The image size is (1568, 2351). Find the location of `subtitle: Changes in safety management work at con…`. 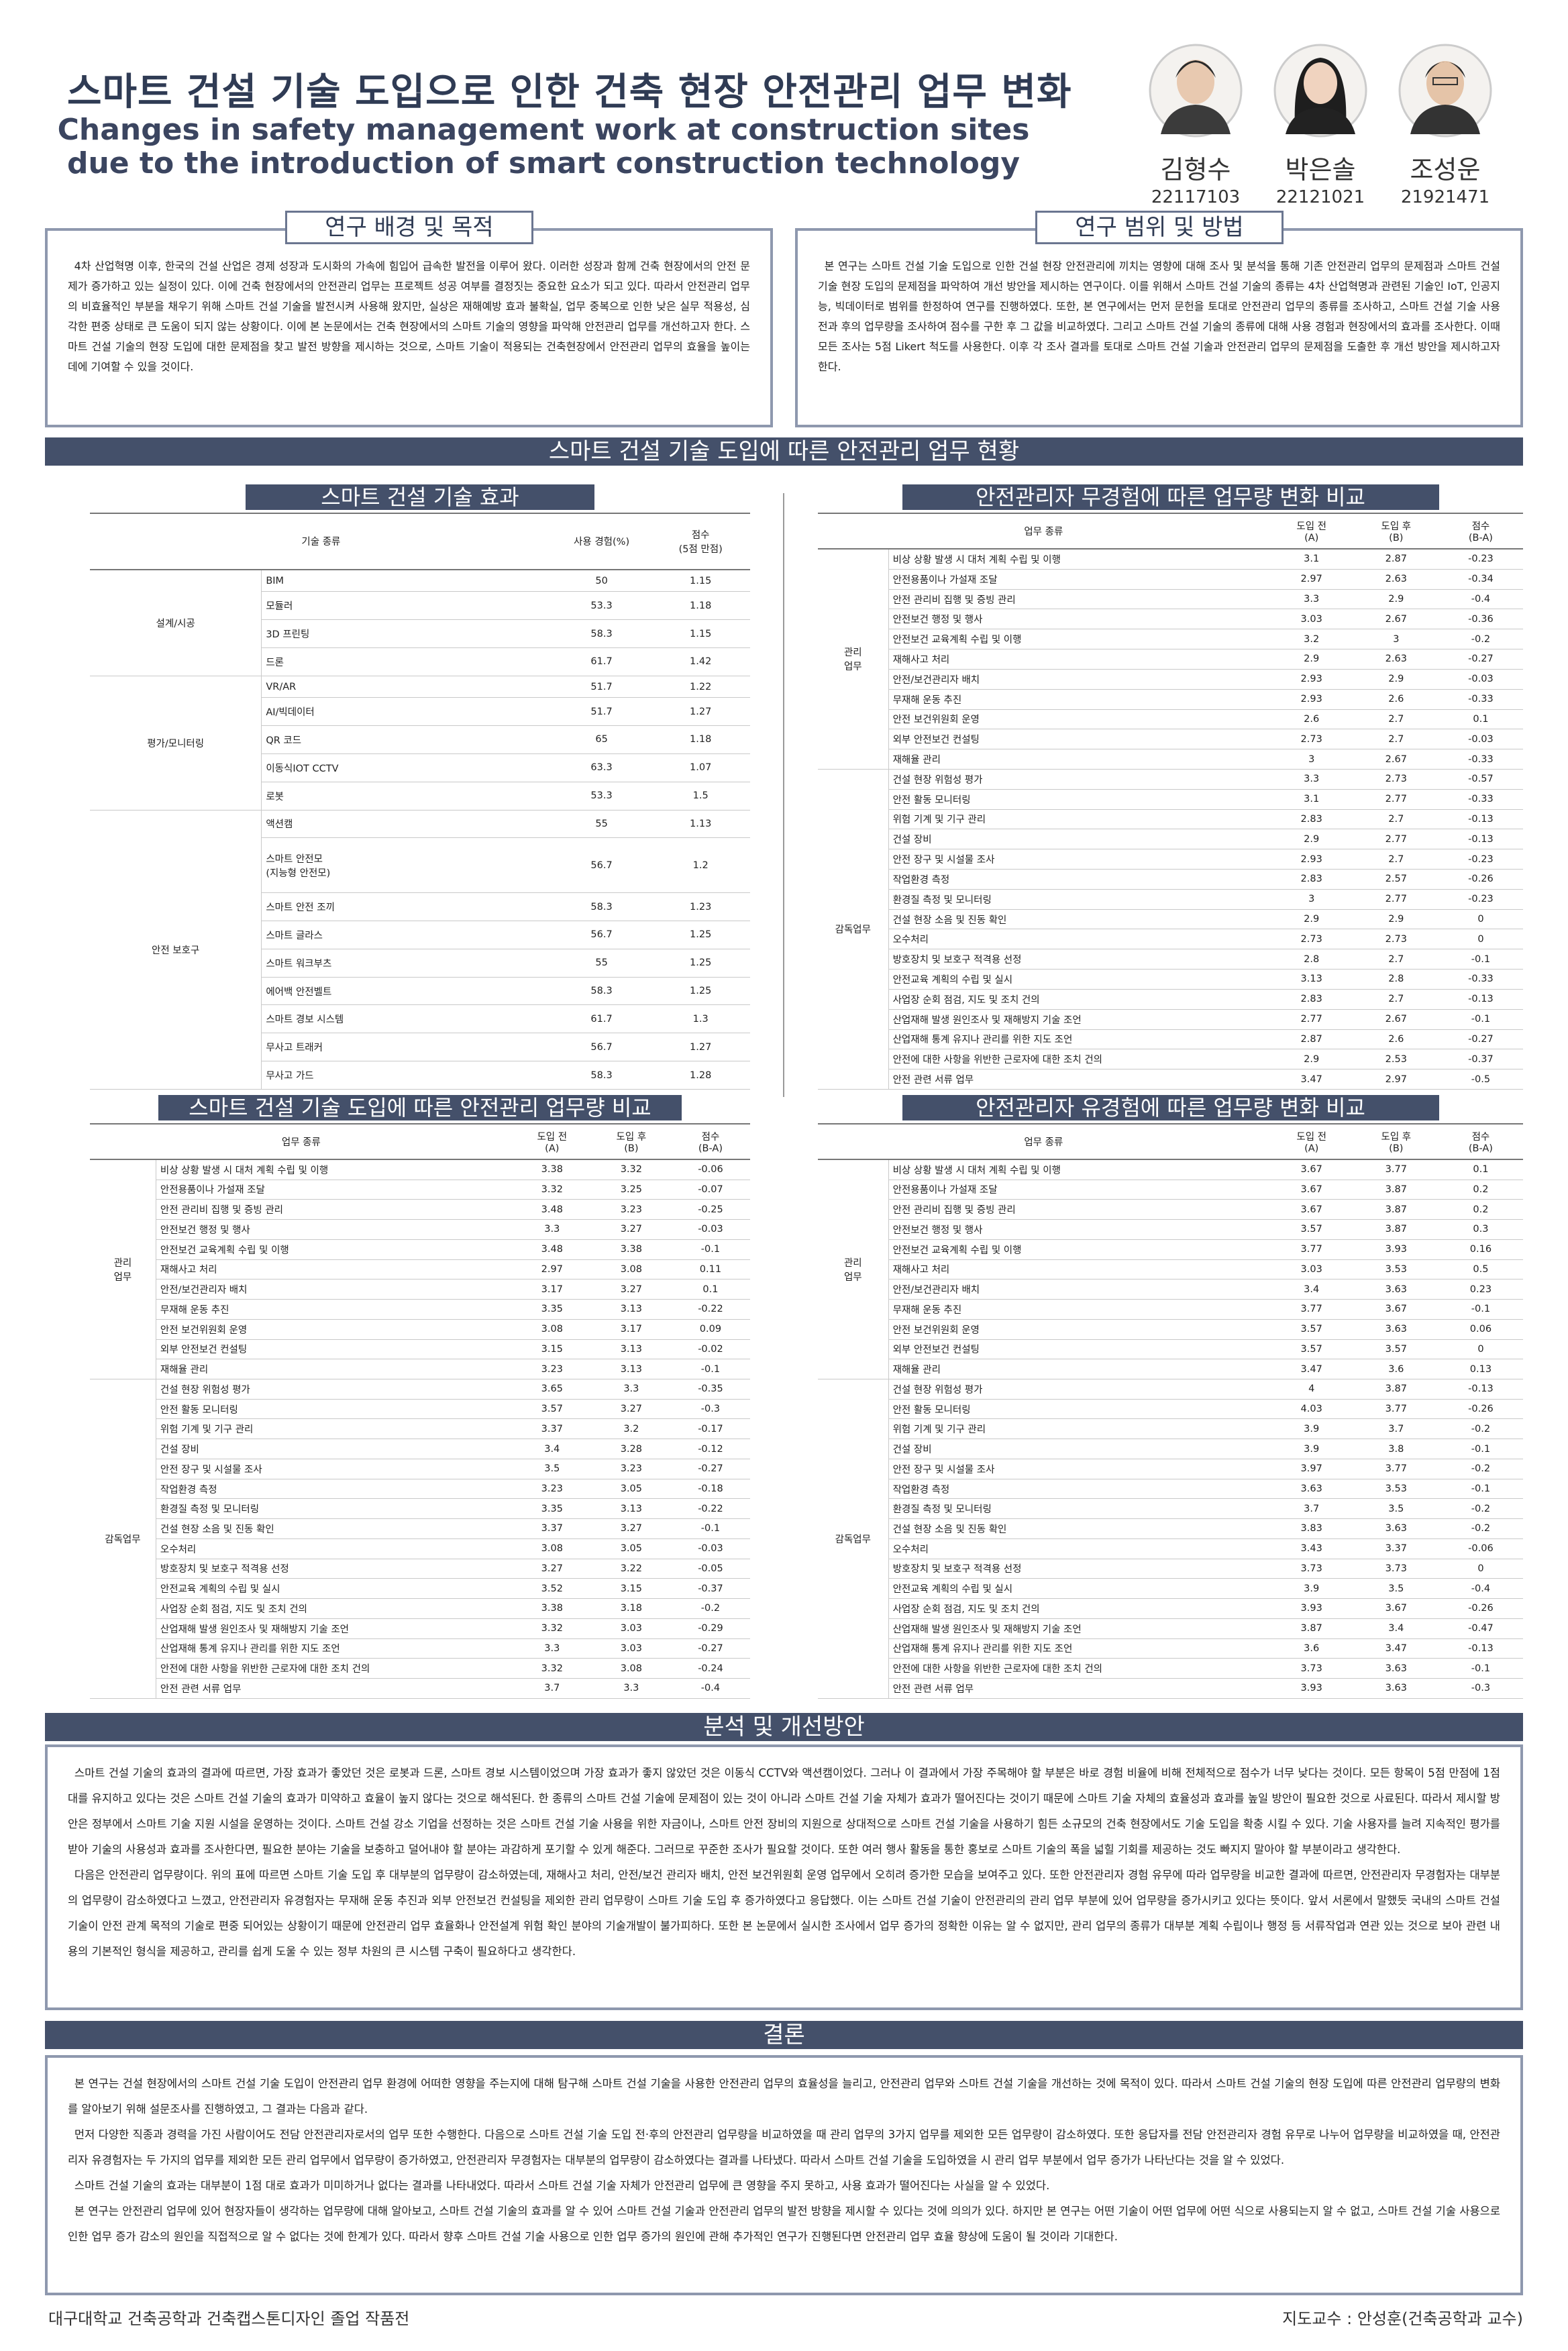

subtitle: Changes in safety management work at con… is located at coordinates (543, 130).